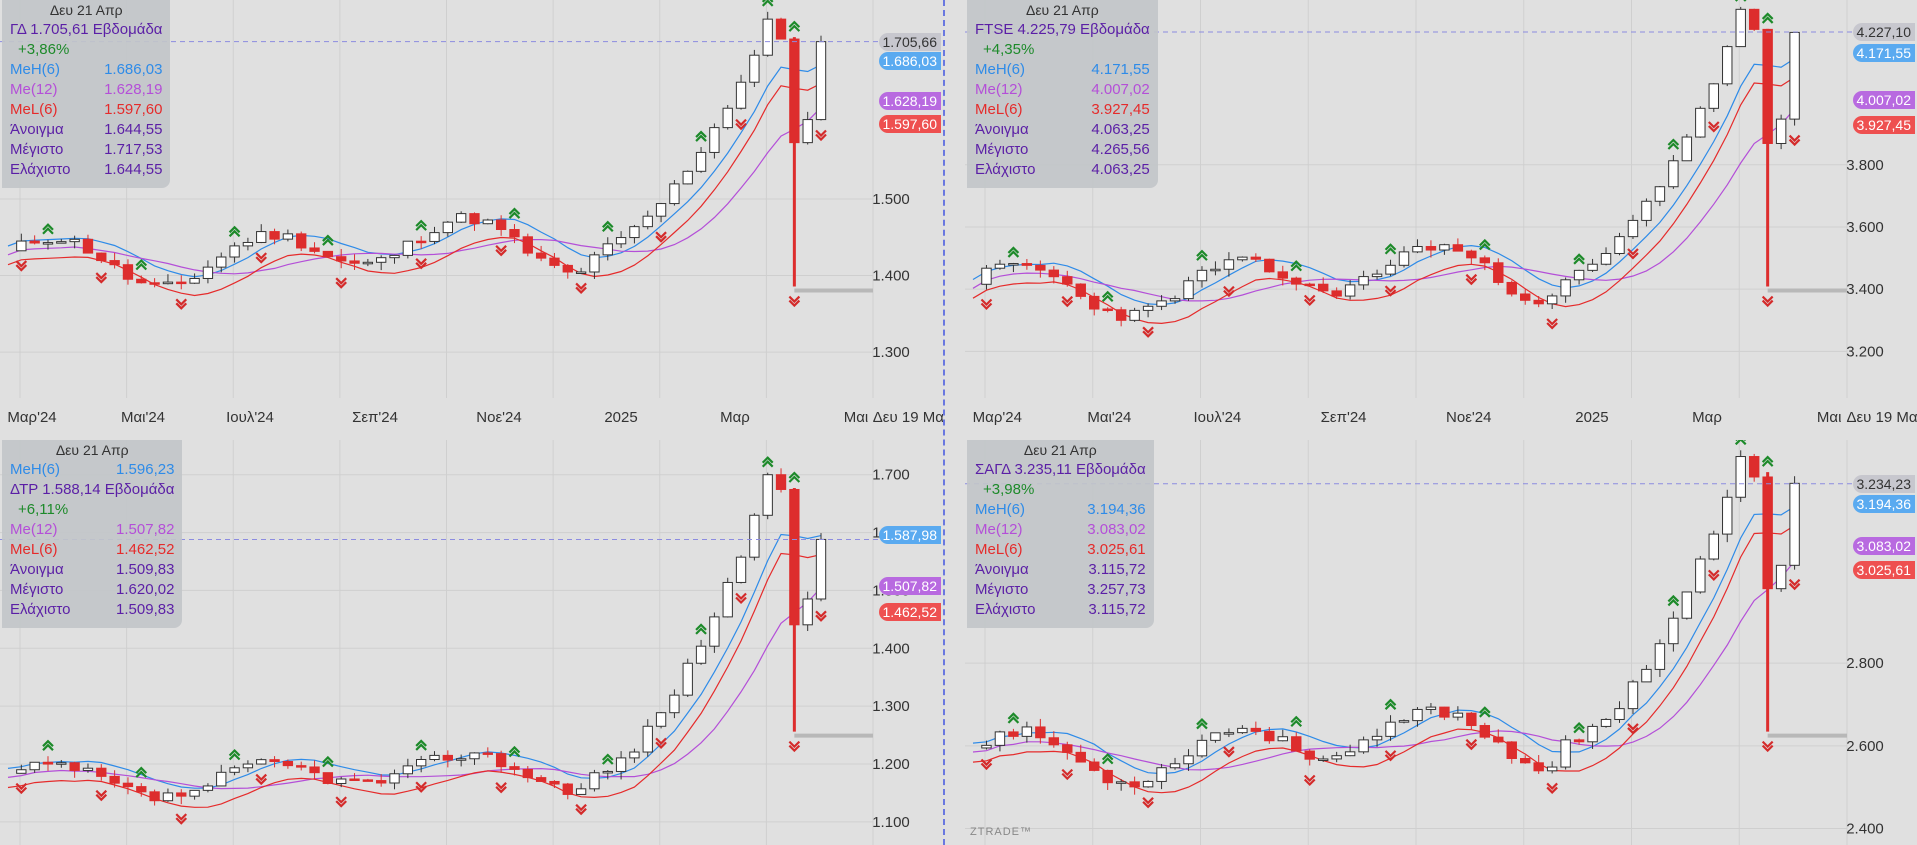 The image size is (1917, 845). Describe the element at coordinates (92, 489) in the screenshot. I see `legend-title: ΔΤΡ 1.588,14 Εβδομάδα` at that location.